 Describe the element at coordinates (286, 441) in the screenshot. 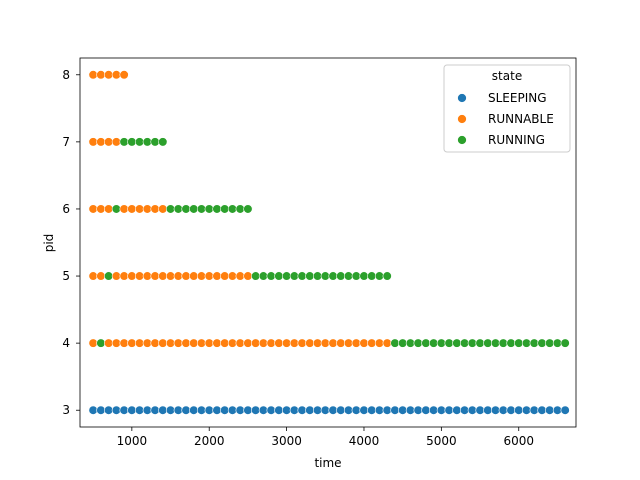

I see `x-tick-label: 3000` at that location.